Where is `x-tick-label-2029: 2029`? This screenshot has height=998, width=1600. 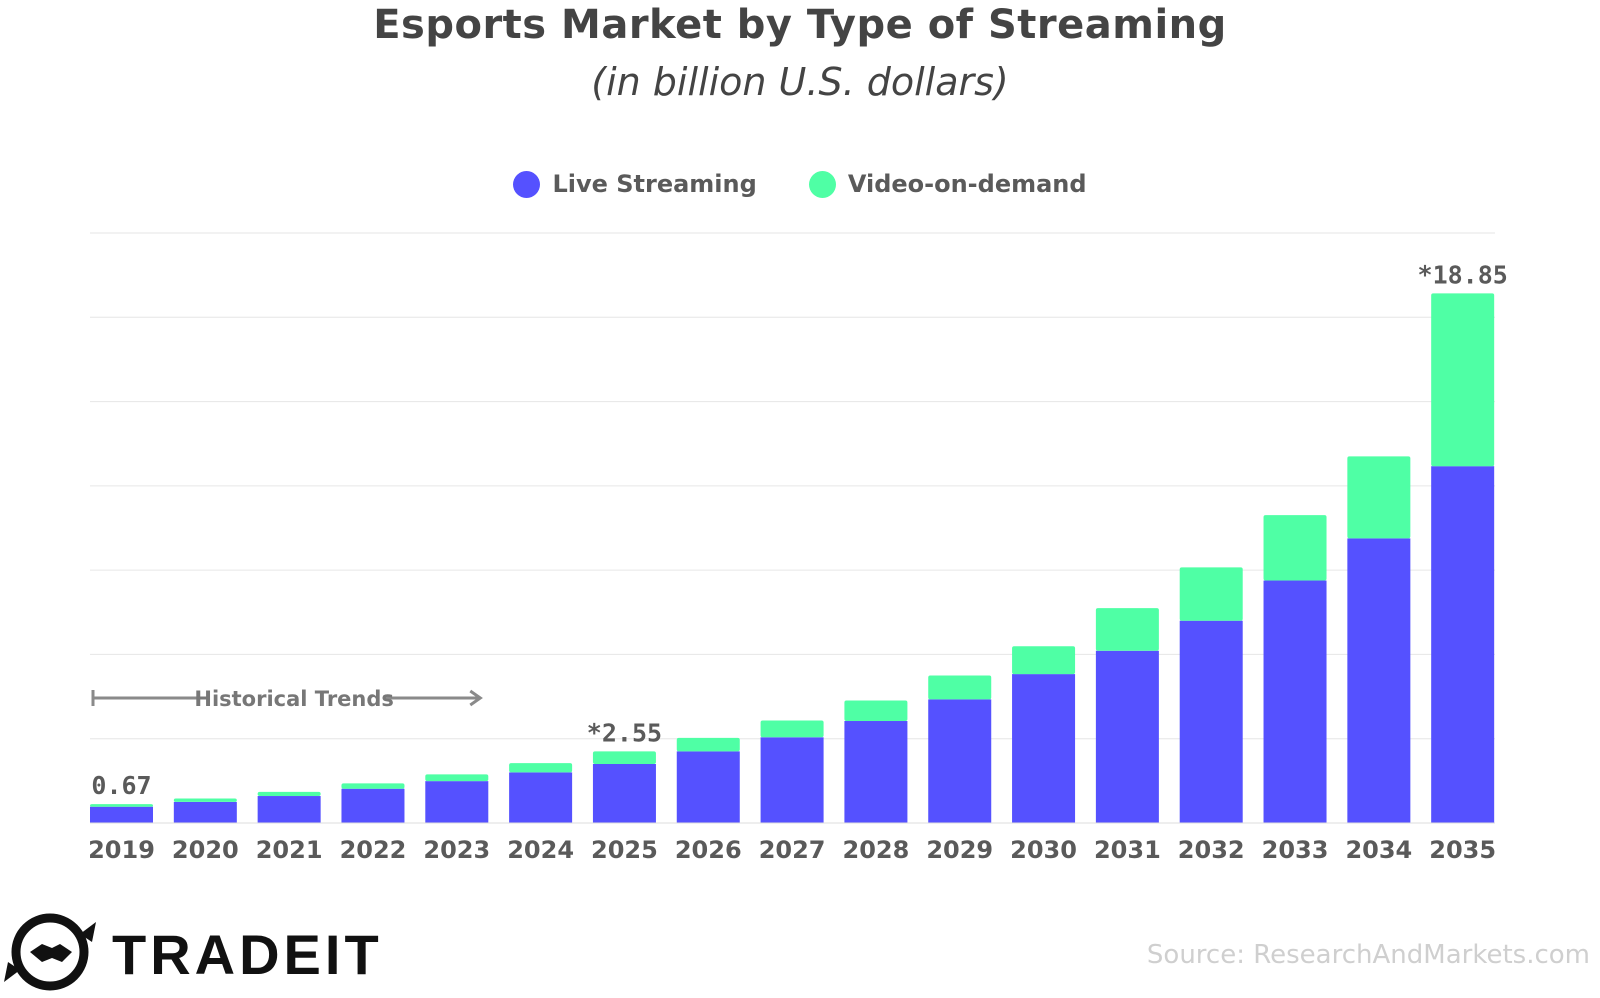 x-tick-label-2029: 2029 is located at coordinates (959, 850).